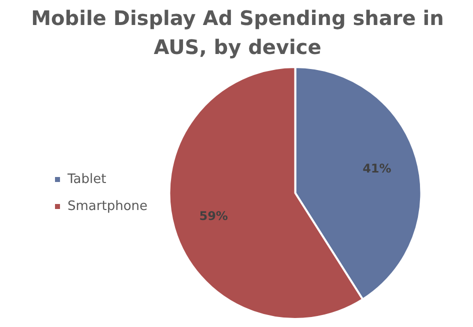 Image resolution: width=473 pixels, height=327 pixels. Describe the element at coordinates (213, 215) in the screenshot. I see `data-label: 59%` at that location.